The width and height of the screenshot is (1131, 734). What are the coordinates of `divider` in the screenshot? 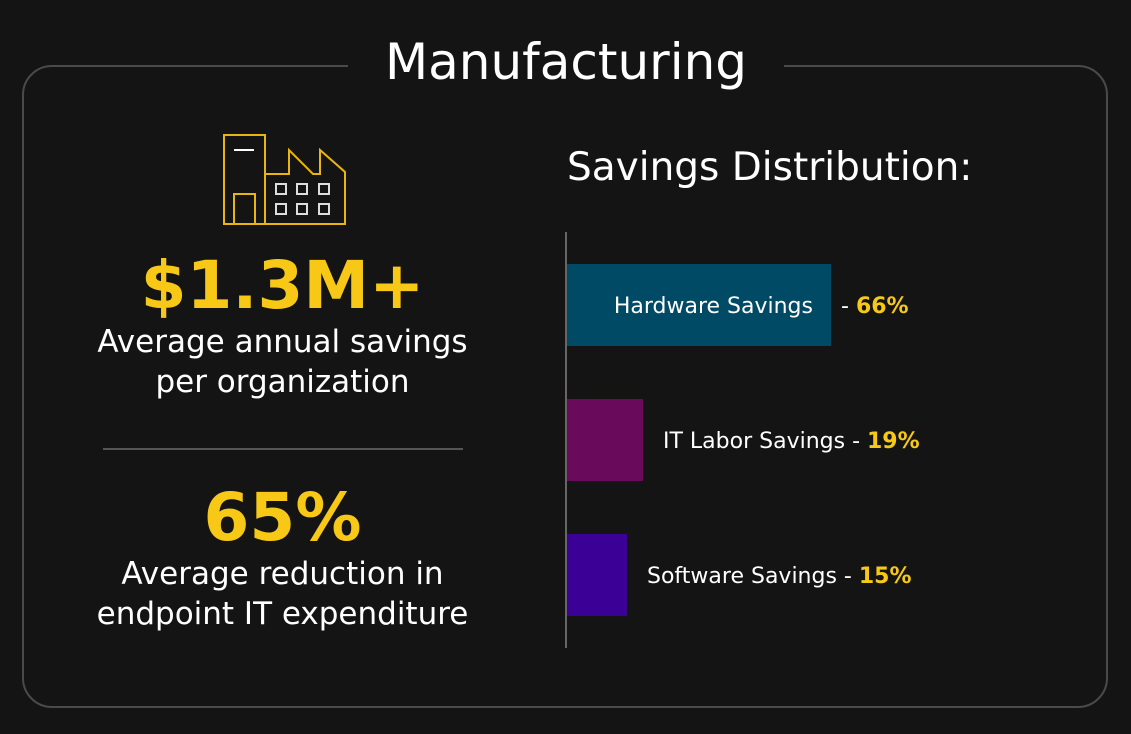 It's located at (283, 449).